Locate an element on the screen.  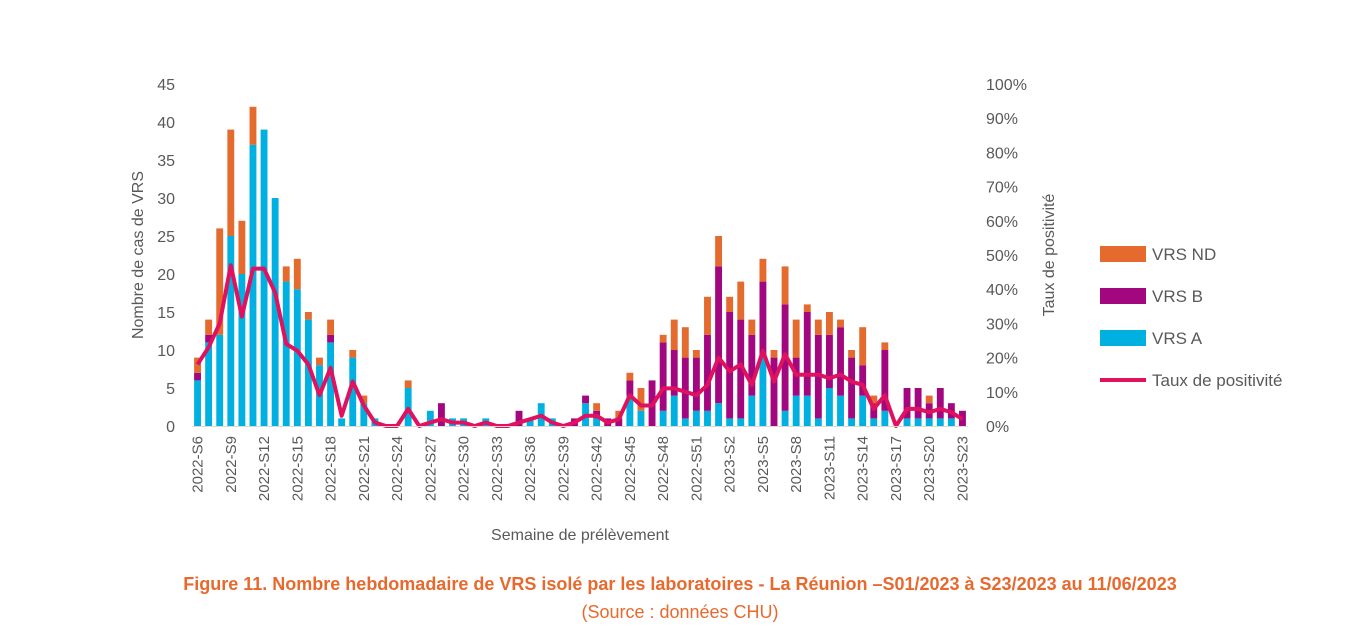
y2-tick-label: 100% is located at coordinates (1006, 85).